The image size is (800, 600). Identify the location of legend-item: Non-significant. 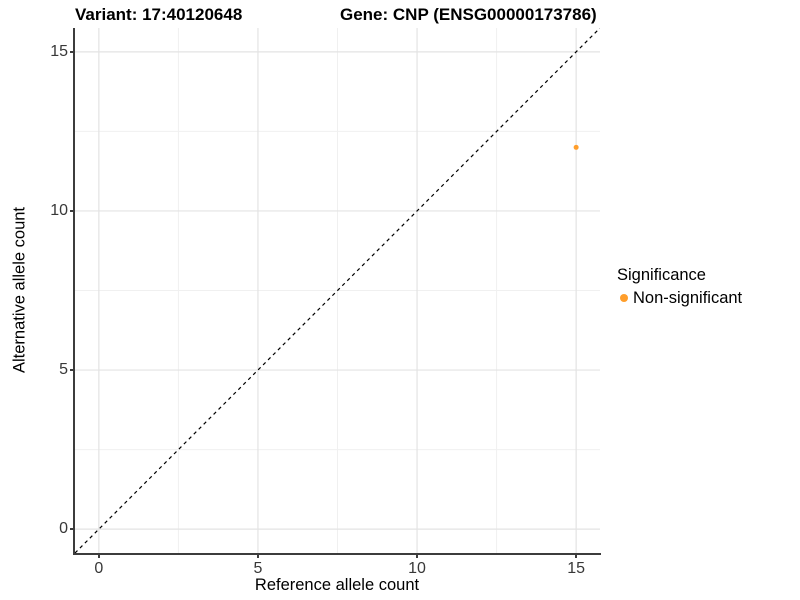
(679, 298).